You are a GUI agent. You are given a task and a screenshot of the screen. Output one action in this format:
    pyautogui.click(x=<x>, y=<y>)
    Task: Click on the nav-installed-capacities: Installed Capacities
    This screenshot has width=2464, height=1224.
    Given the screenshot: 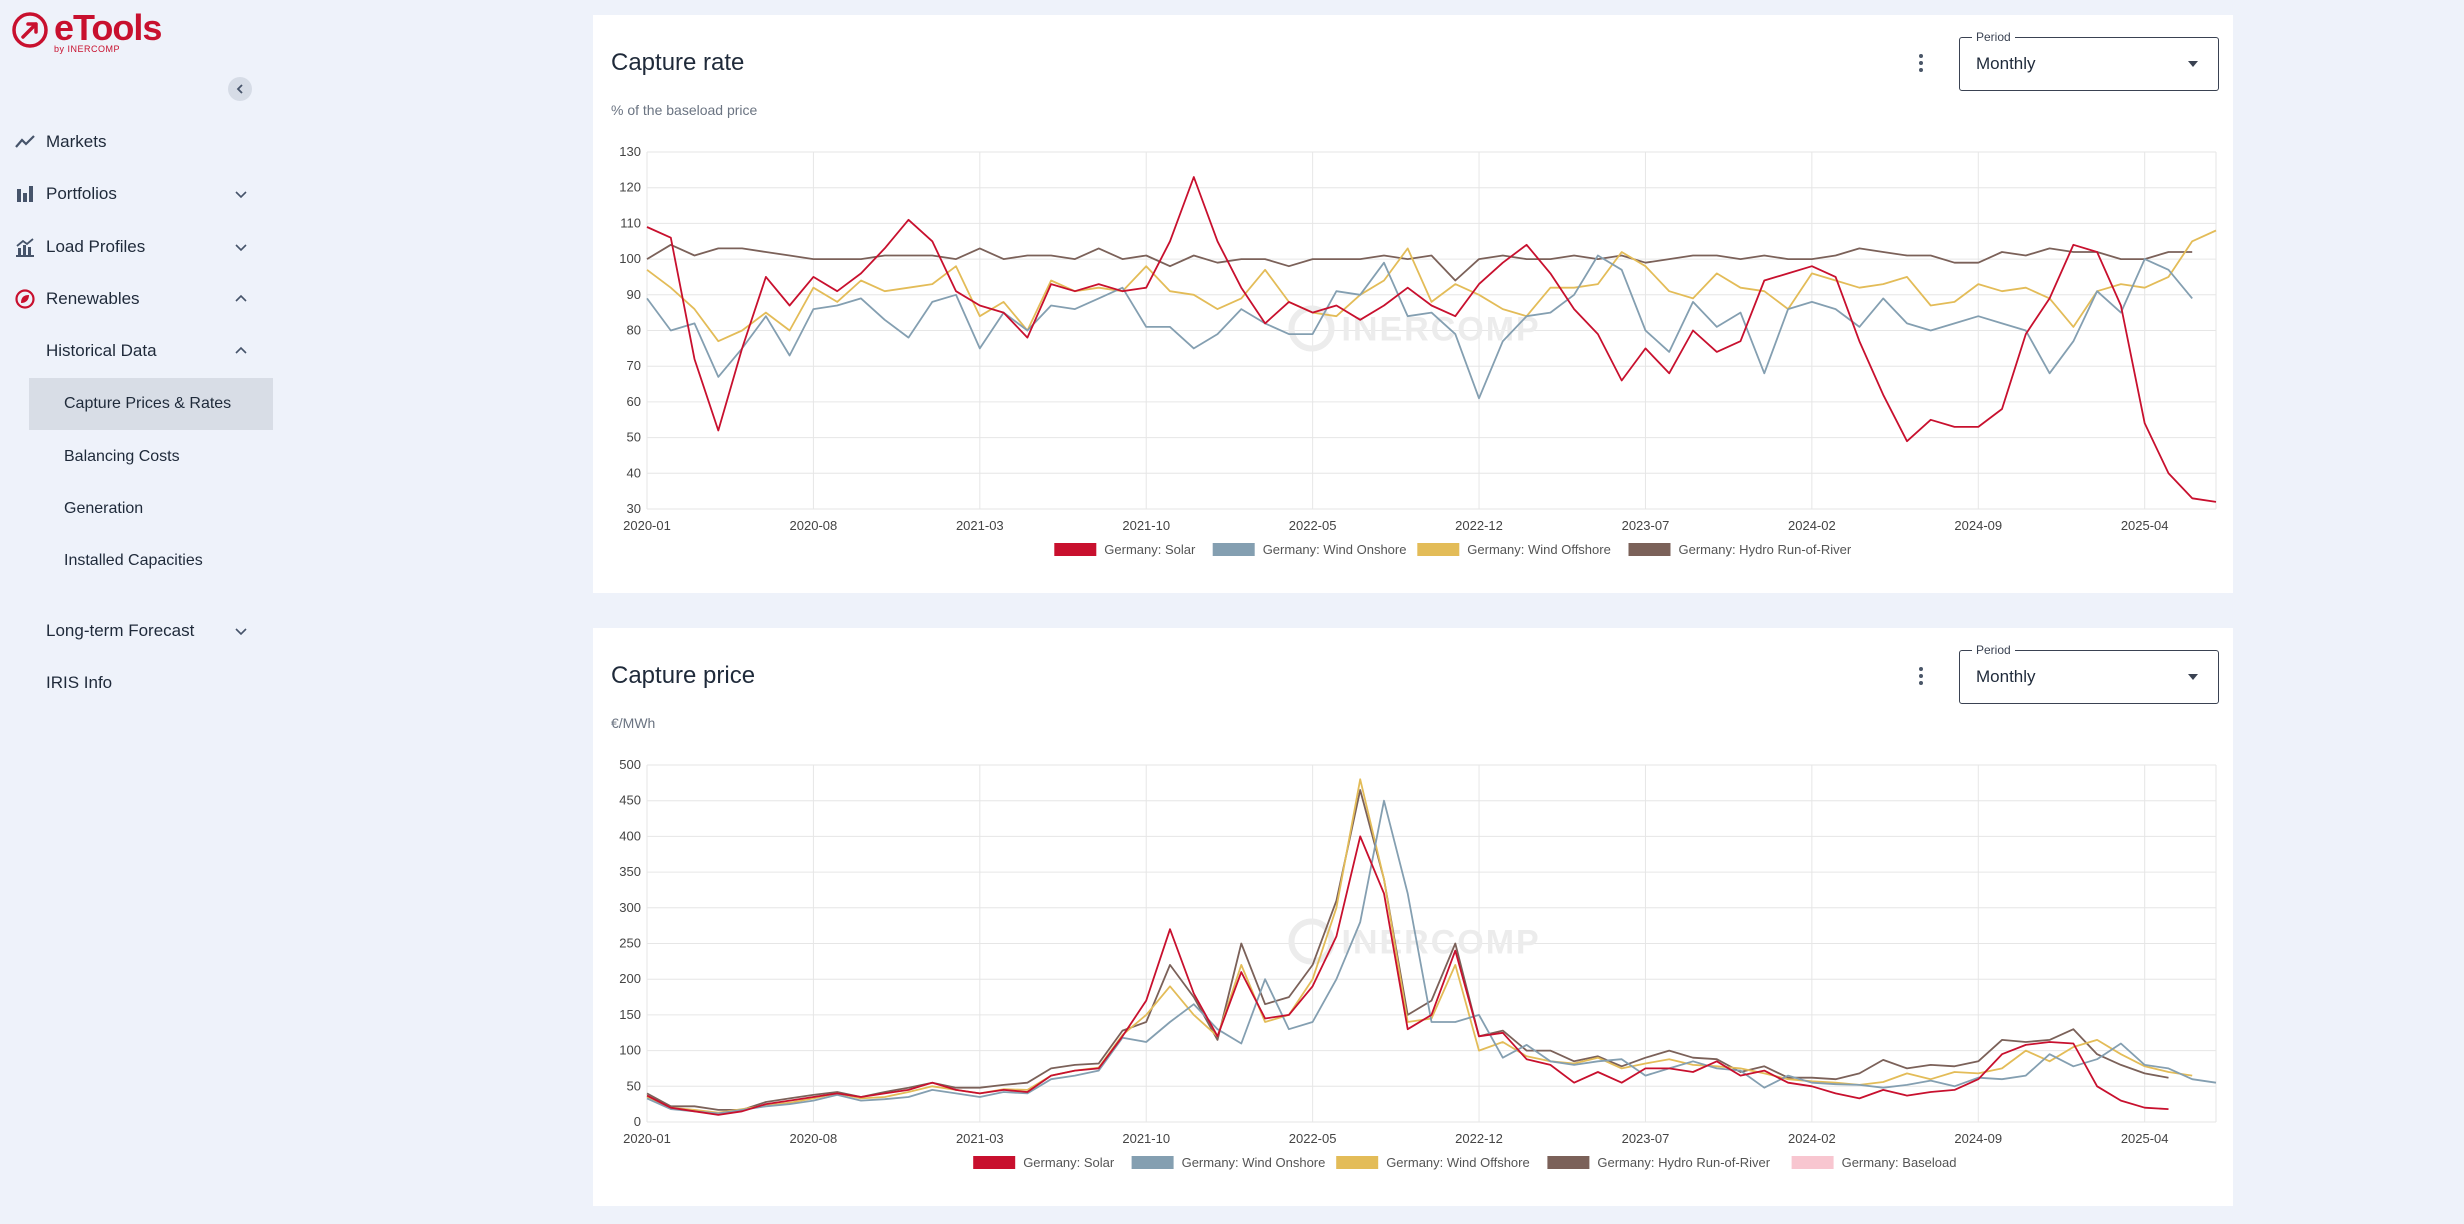 What is the action you would take?
    pyautogui.click(x=151, y=561)
    